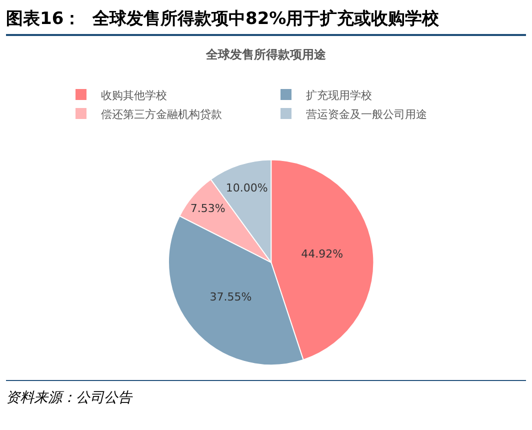 Image resolution: width=532 pixels, height=430 pixels. Describe the element at coordinates (161, 114) in the screenshot. I see `legend-label: 偿还第三方金融机构贷款` at that location.